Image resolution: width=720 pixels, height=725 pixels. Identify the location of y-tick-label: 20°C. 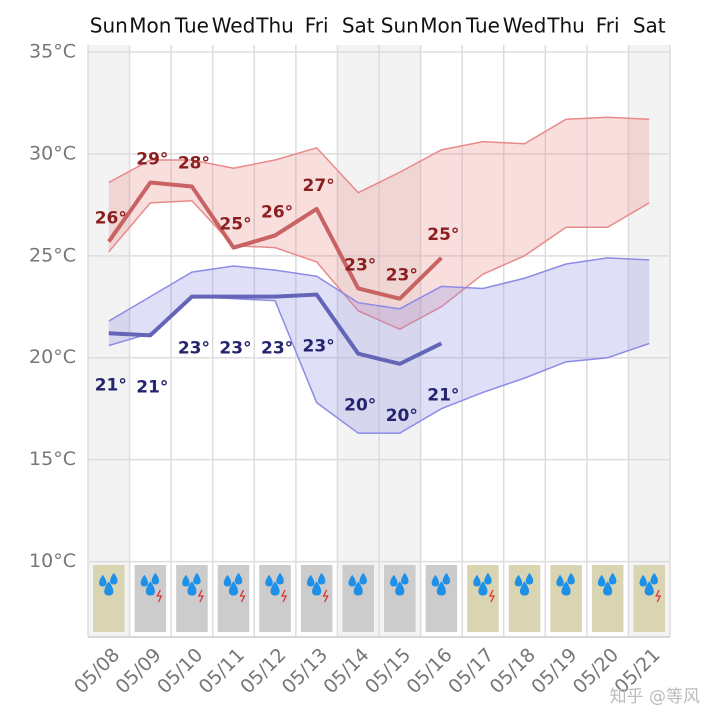
(52, 357).